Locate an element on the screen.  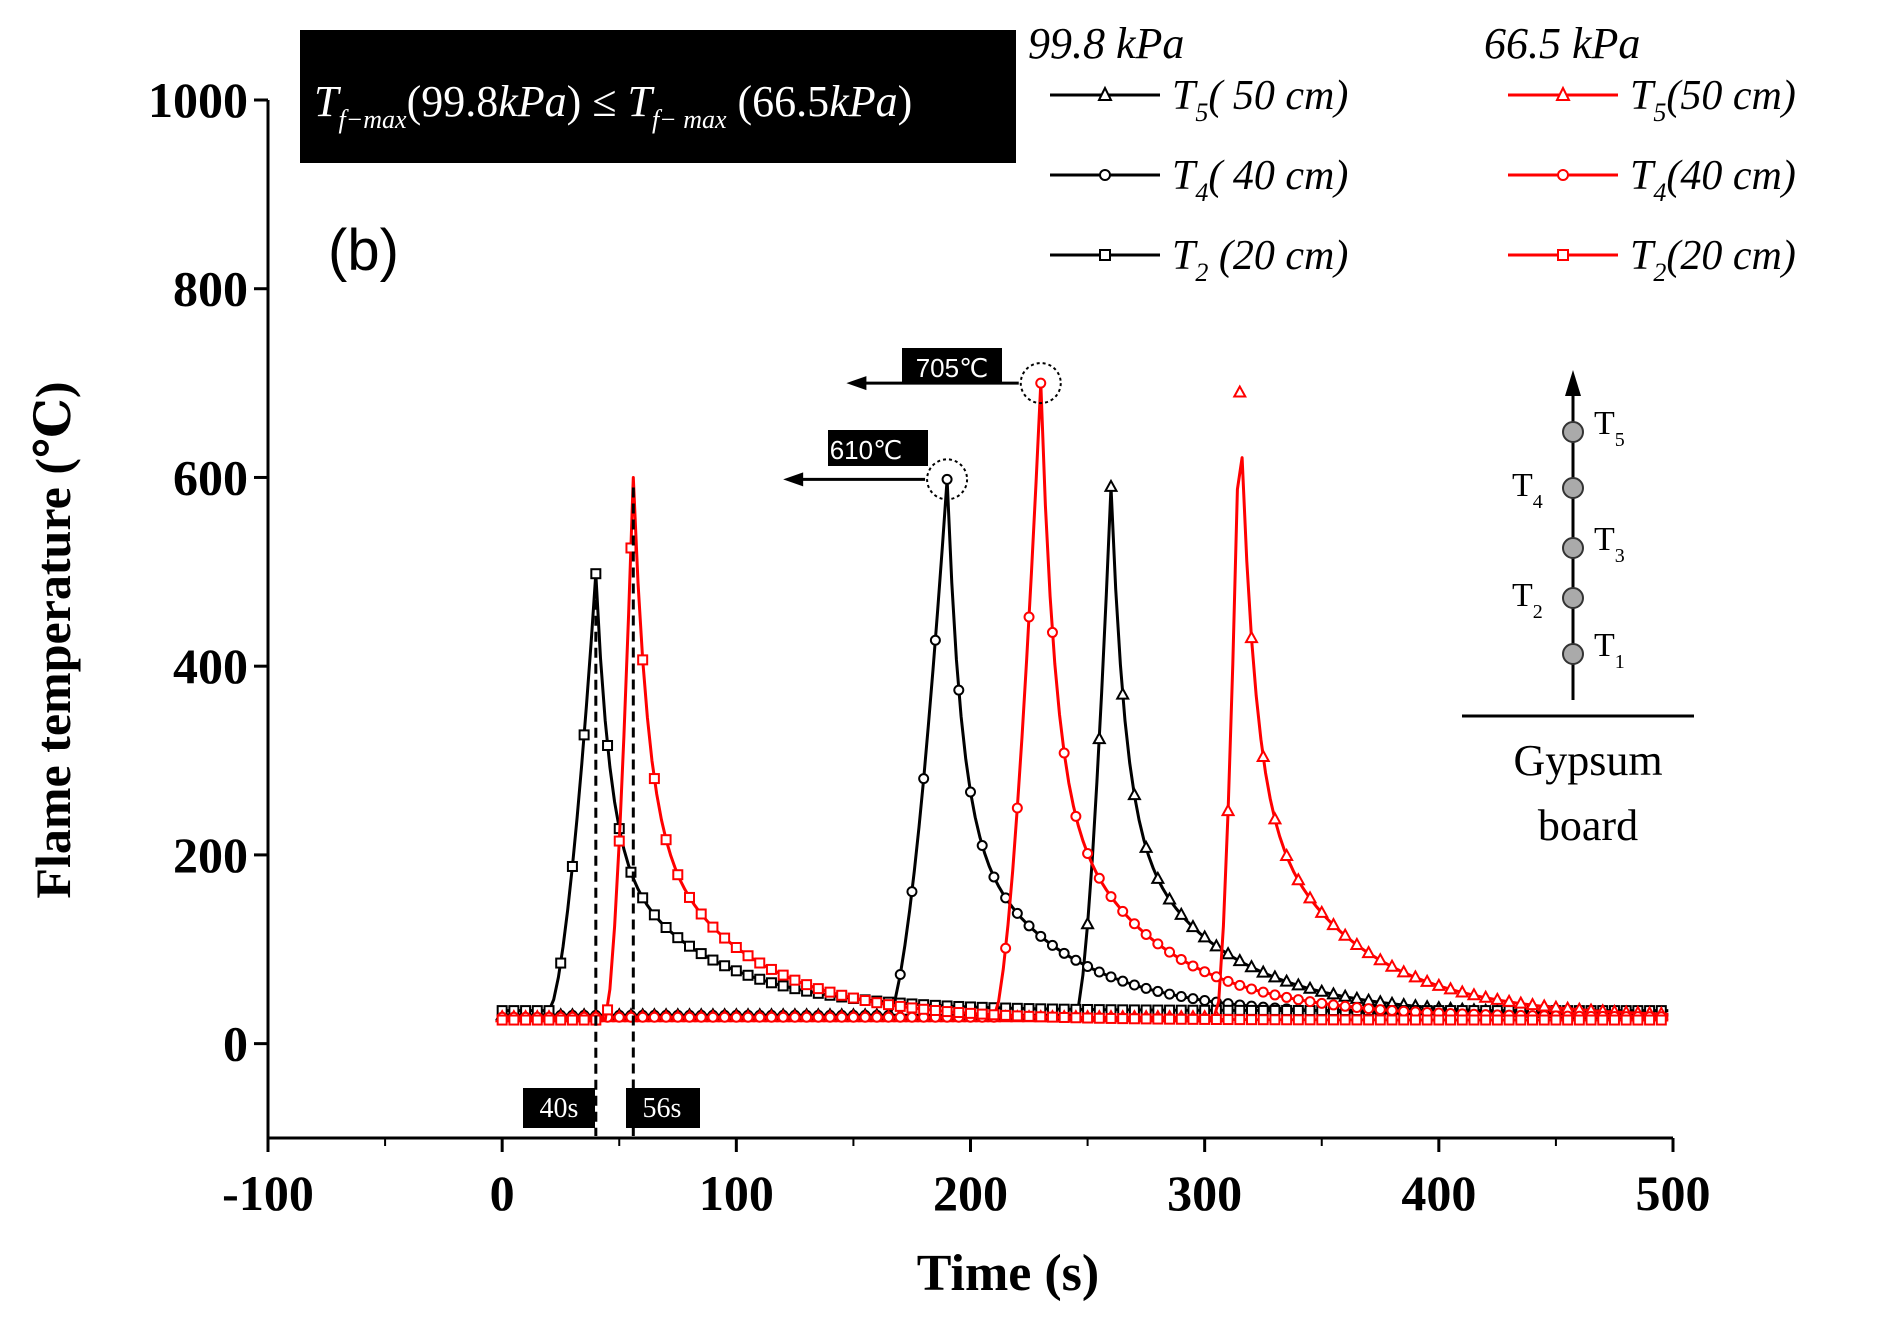
inset-thermocouple-T3: T3 is located at coordinates (1593, 544).